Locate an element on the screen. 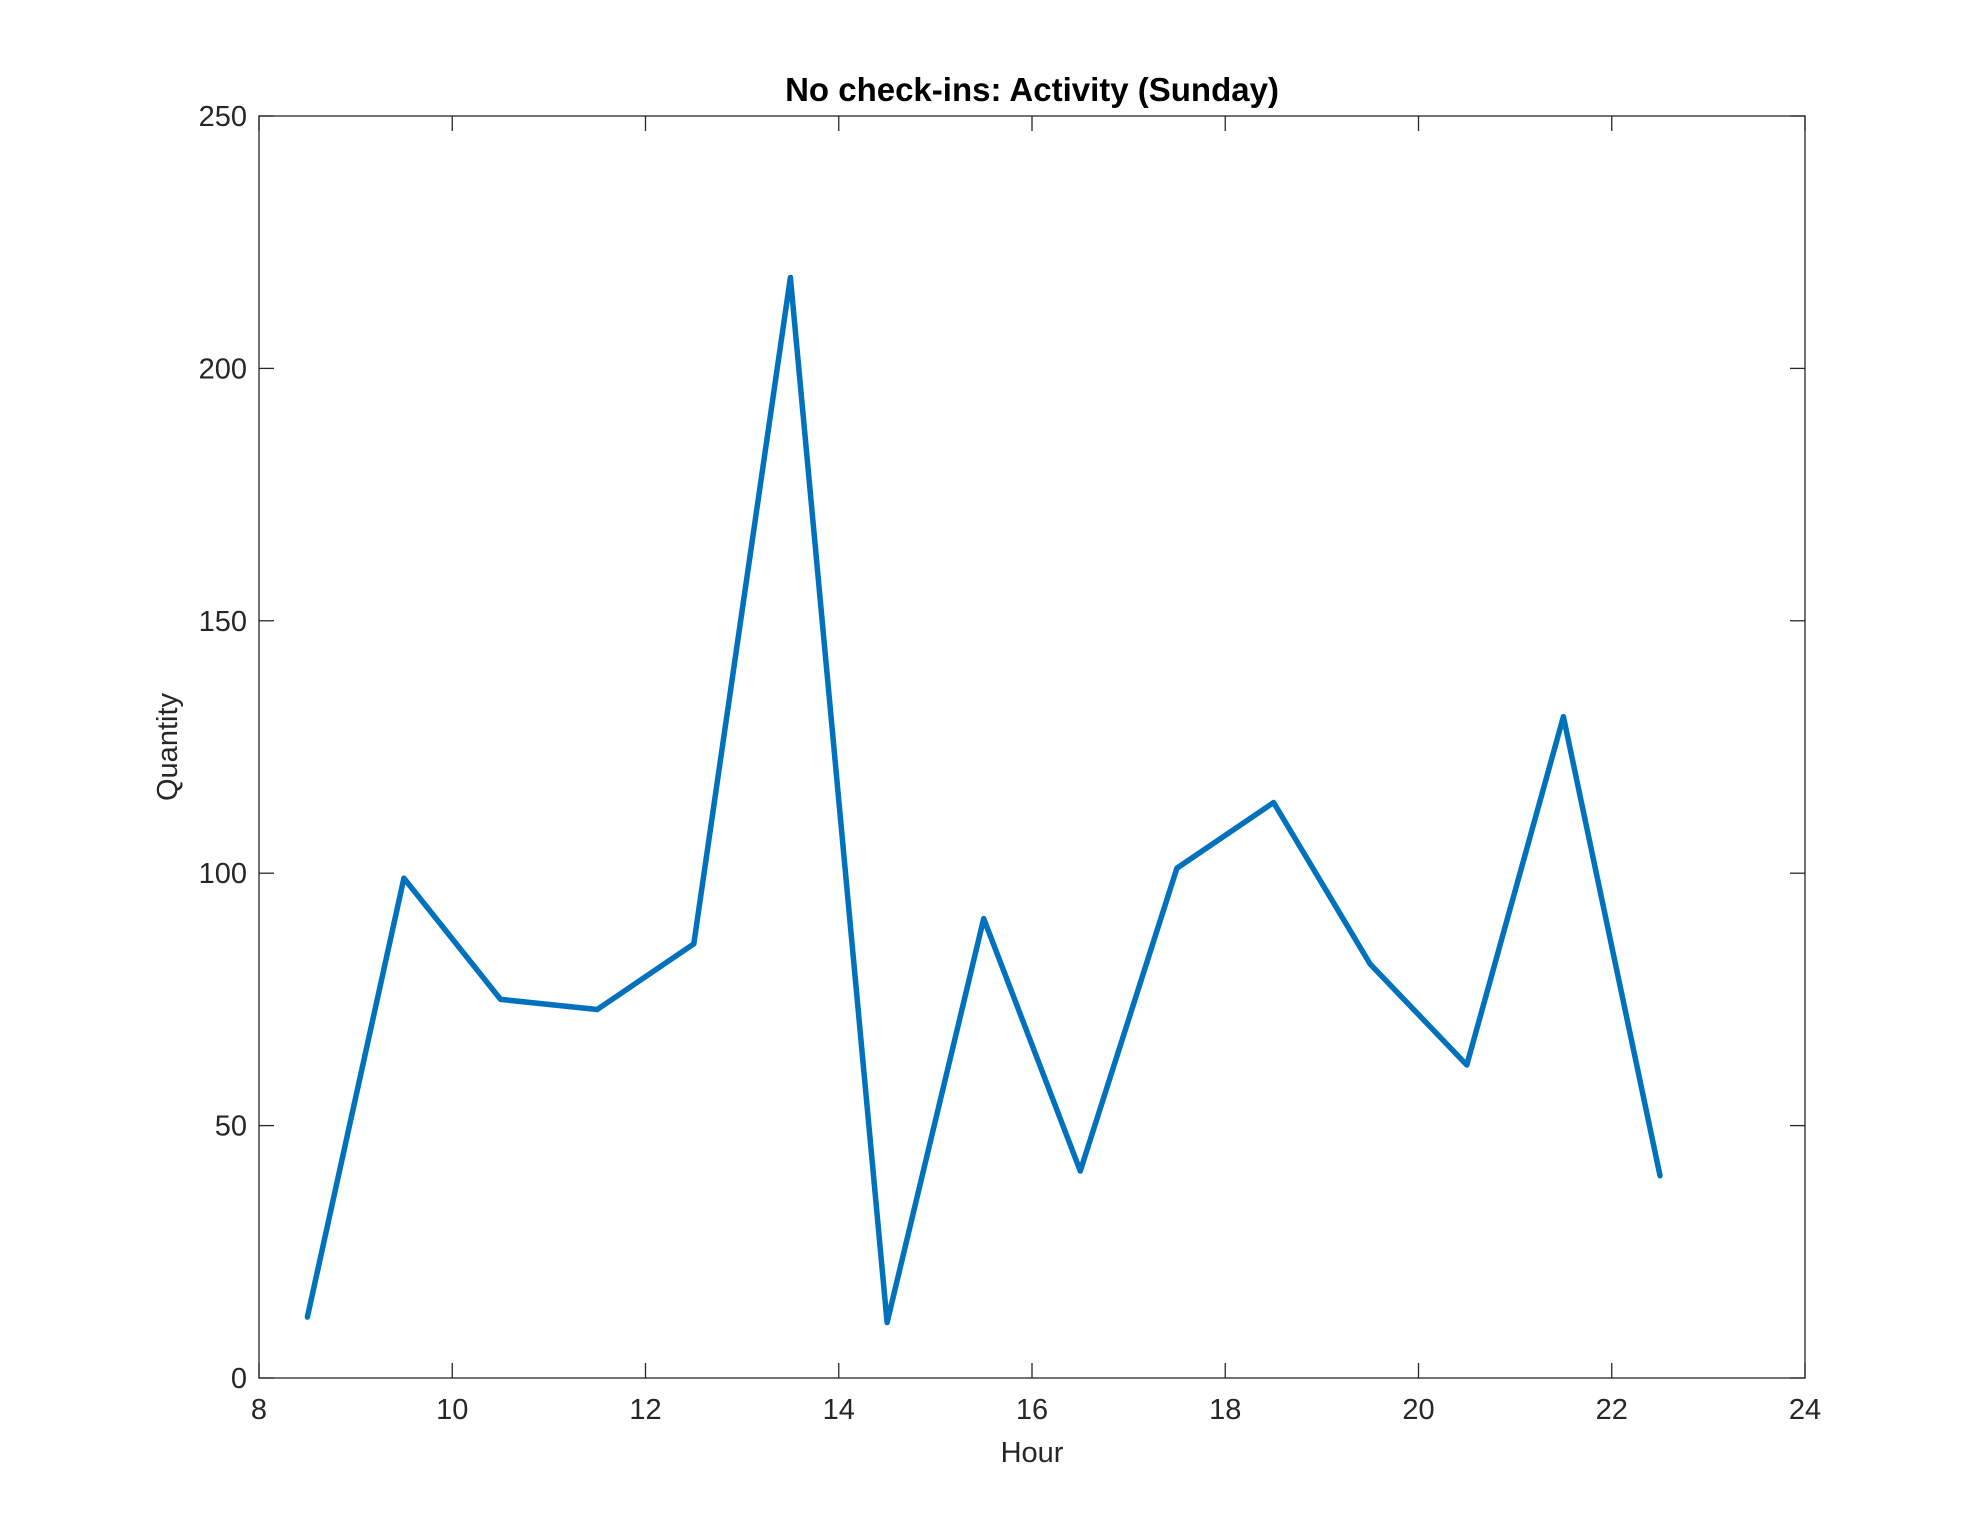 The height and width of the screenshot is (1540, 1986). y-tick-label: 50 is located at coordinates (231, 1127).